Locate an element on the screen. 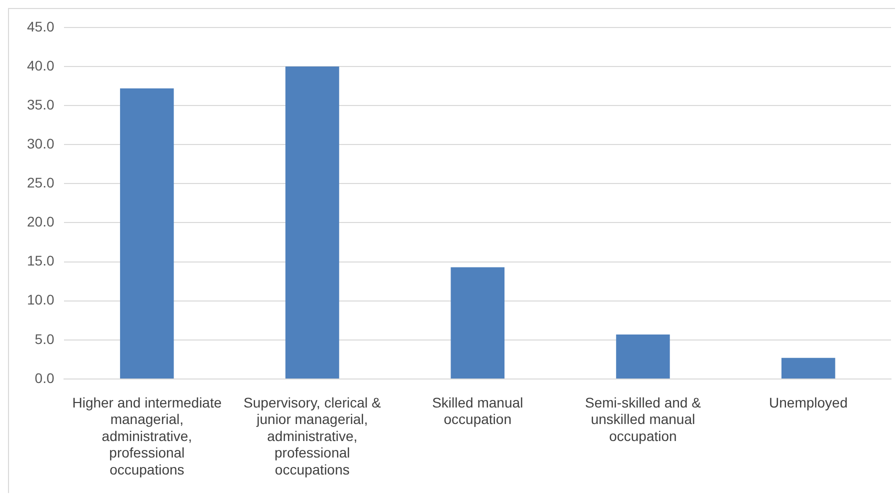  y-tick-label: 5.0 is located at coordinates (44, 338).